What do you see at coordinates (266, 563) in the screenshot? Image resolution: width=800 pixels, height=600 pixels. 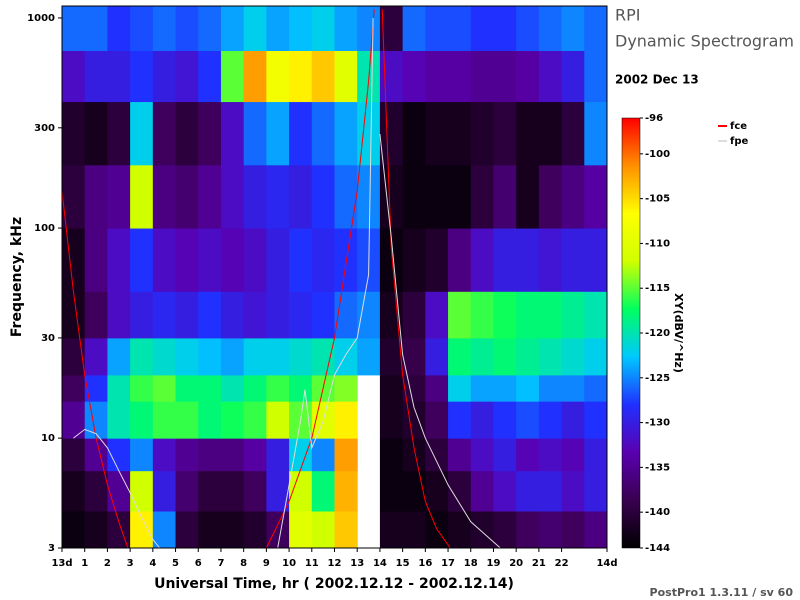 I see `x-tick-label: 9` at bounding box center [266, 563].